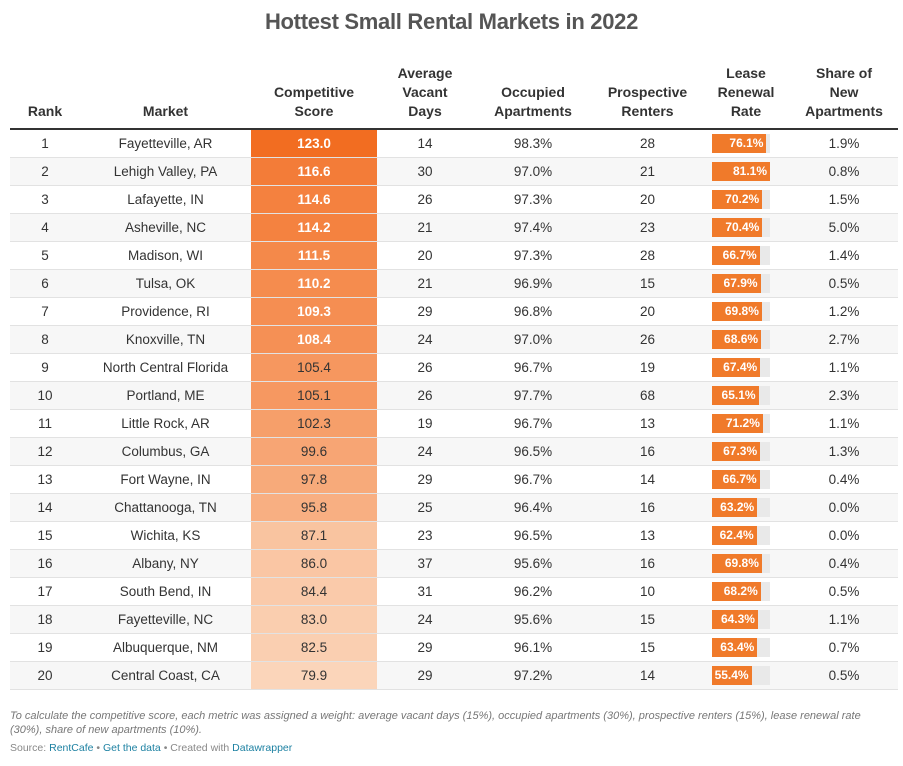 This screenshot has height=766, width=903. What do you see at coordinates (45, 339) in the screenshot?
I see `rank-cell: 8` at bounding box center [45, 339].